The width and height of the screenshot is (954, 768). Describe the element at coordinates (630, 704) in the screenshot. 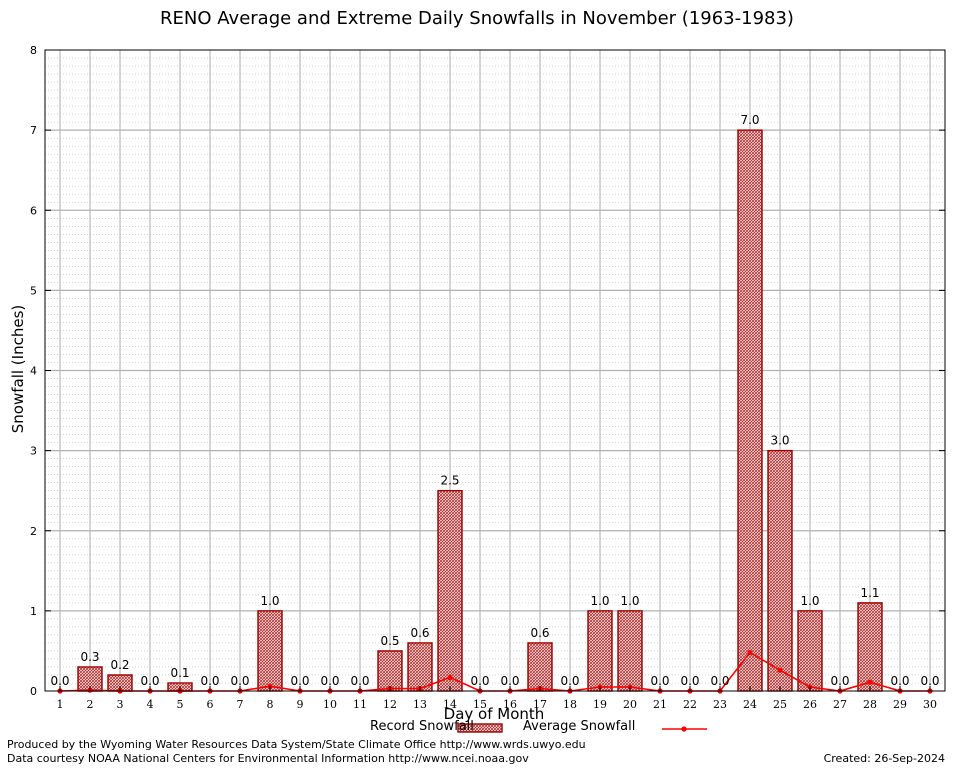

I see `x-tick-label: 20` at that location.